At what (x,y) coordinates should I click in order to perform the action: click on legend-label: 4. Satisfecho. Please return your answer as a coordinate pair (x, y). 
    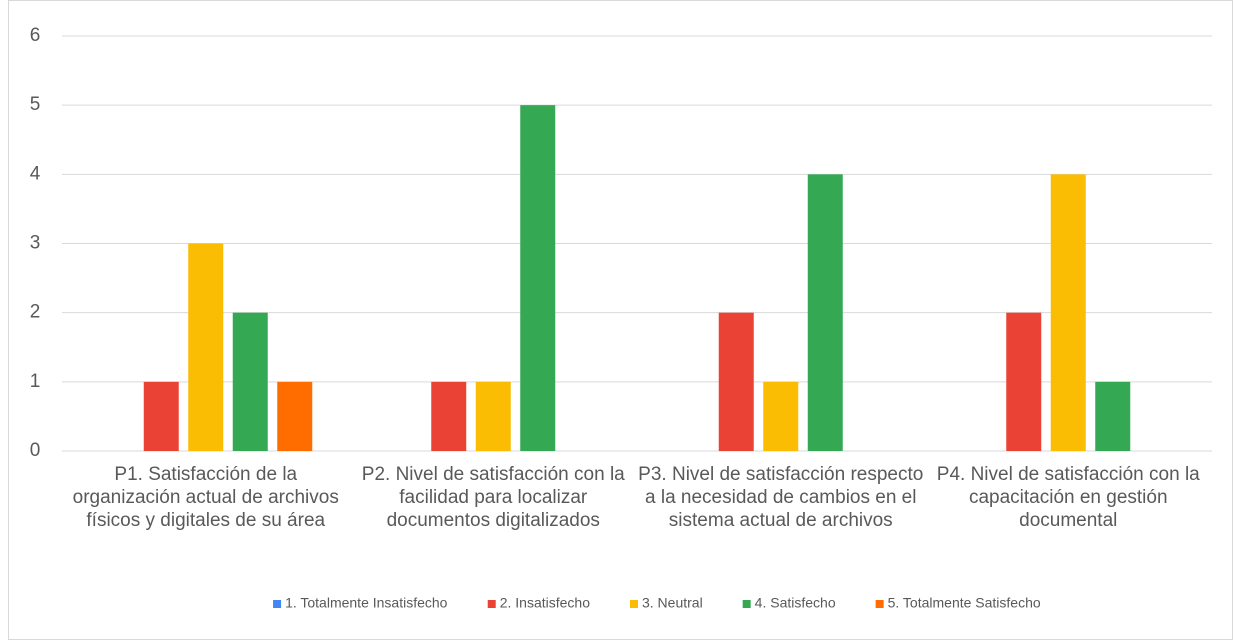
    Looking at the image, I should click on (795, 603).